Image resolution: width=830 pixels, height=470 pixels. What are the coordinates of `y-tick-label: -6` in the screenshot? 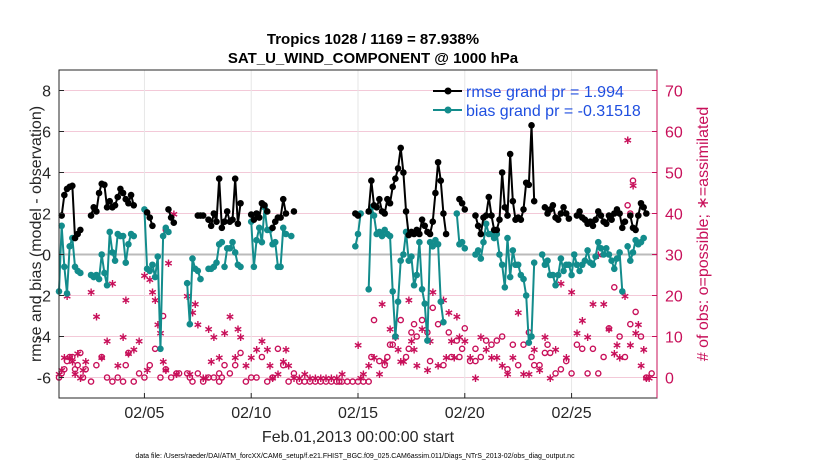 It's located at (44, 379).